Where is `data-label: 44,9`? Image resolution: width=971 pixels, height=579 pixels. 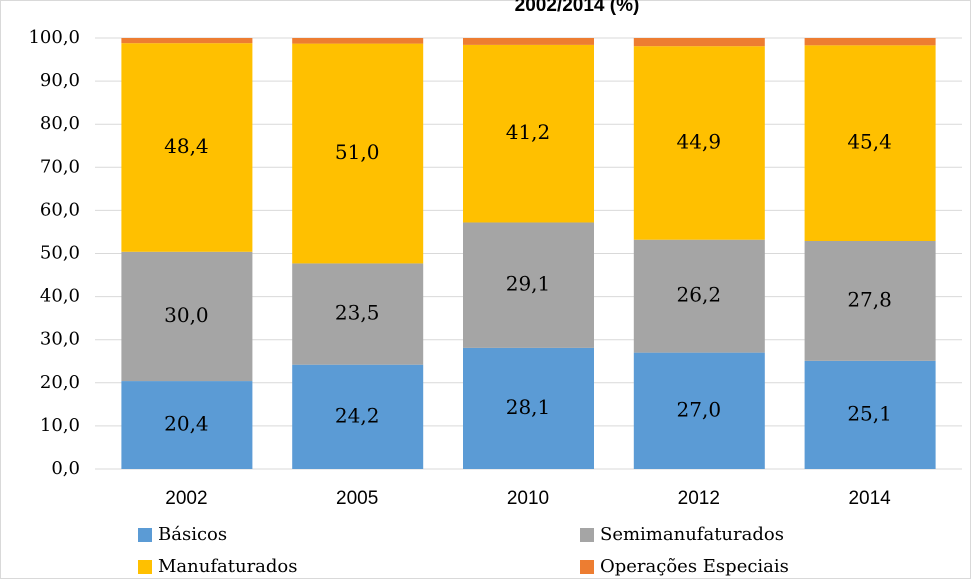
data-label: 44,9 is located at coordinates (699, 141).